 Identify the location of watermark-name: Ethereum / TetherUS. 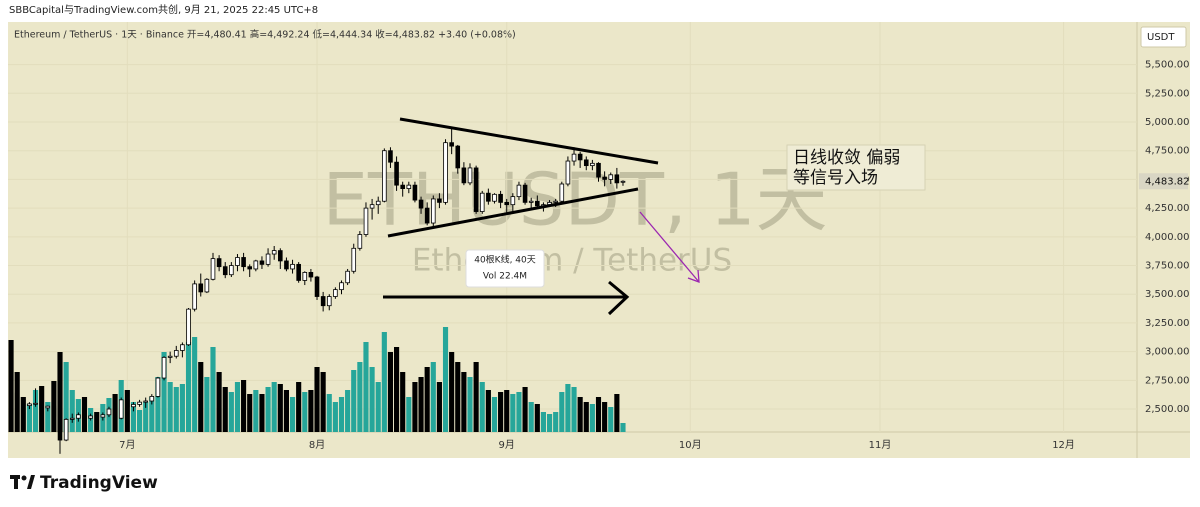
(572, 261).